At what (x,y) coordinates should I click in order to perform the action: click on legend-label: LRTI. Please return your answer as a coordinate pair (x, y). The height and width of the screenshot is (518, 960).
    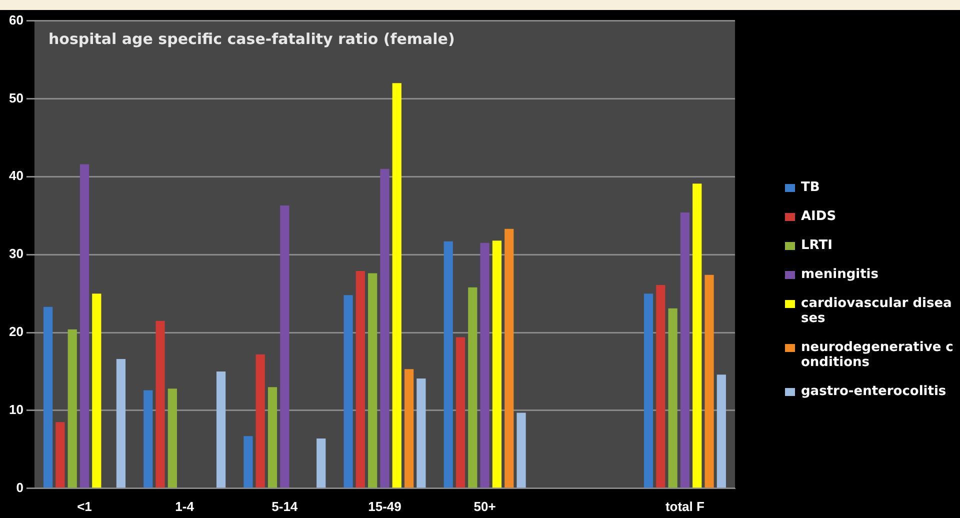
    Looking at the image, I should click on (816, 245).